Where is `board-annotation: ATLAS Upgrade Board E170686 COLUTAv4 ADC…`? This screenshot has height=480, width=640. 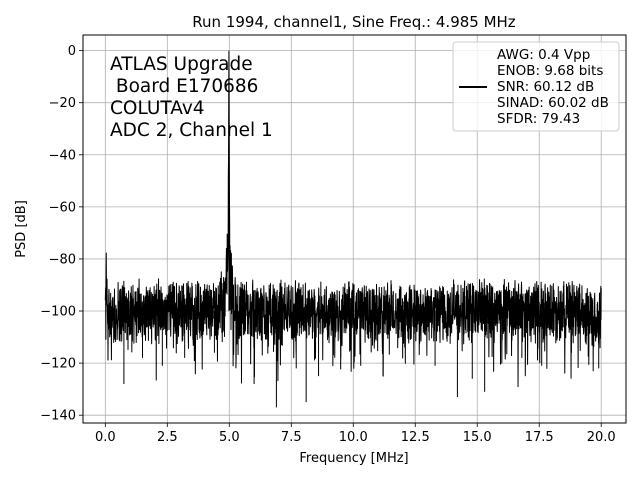 board-annotation: ATLAS Upgrade Board E170686 COLUTAv4 ADC… is located at coordinates (191, 97).